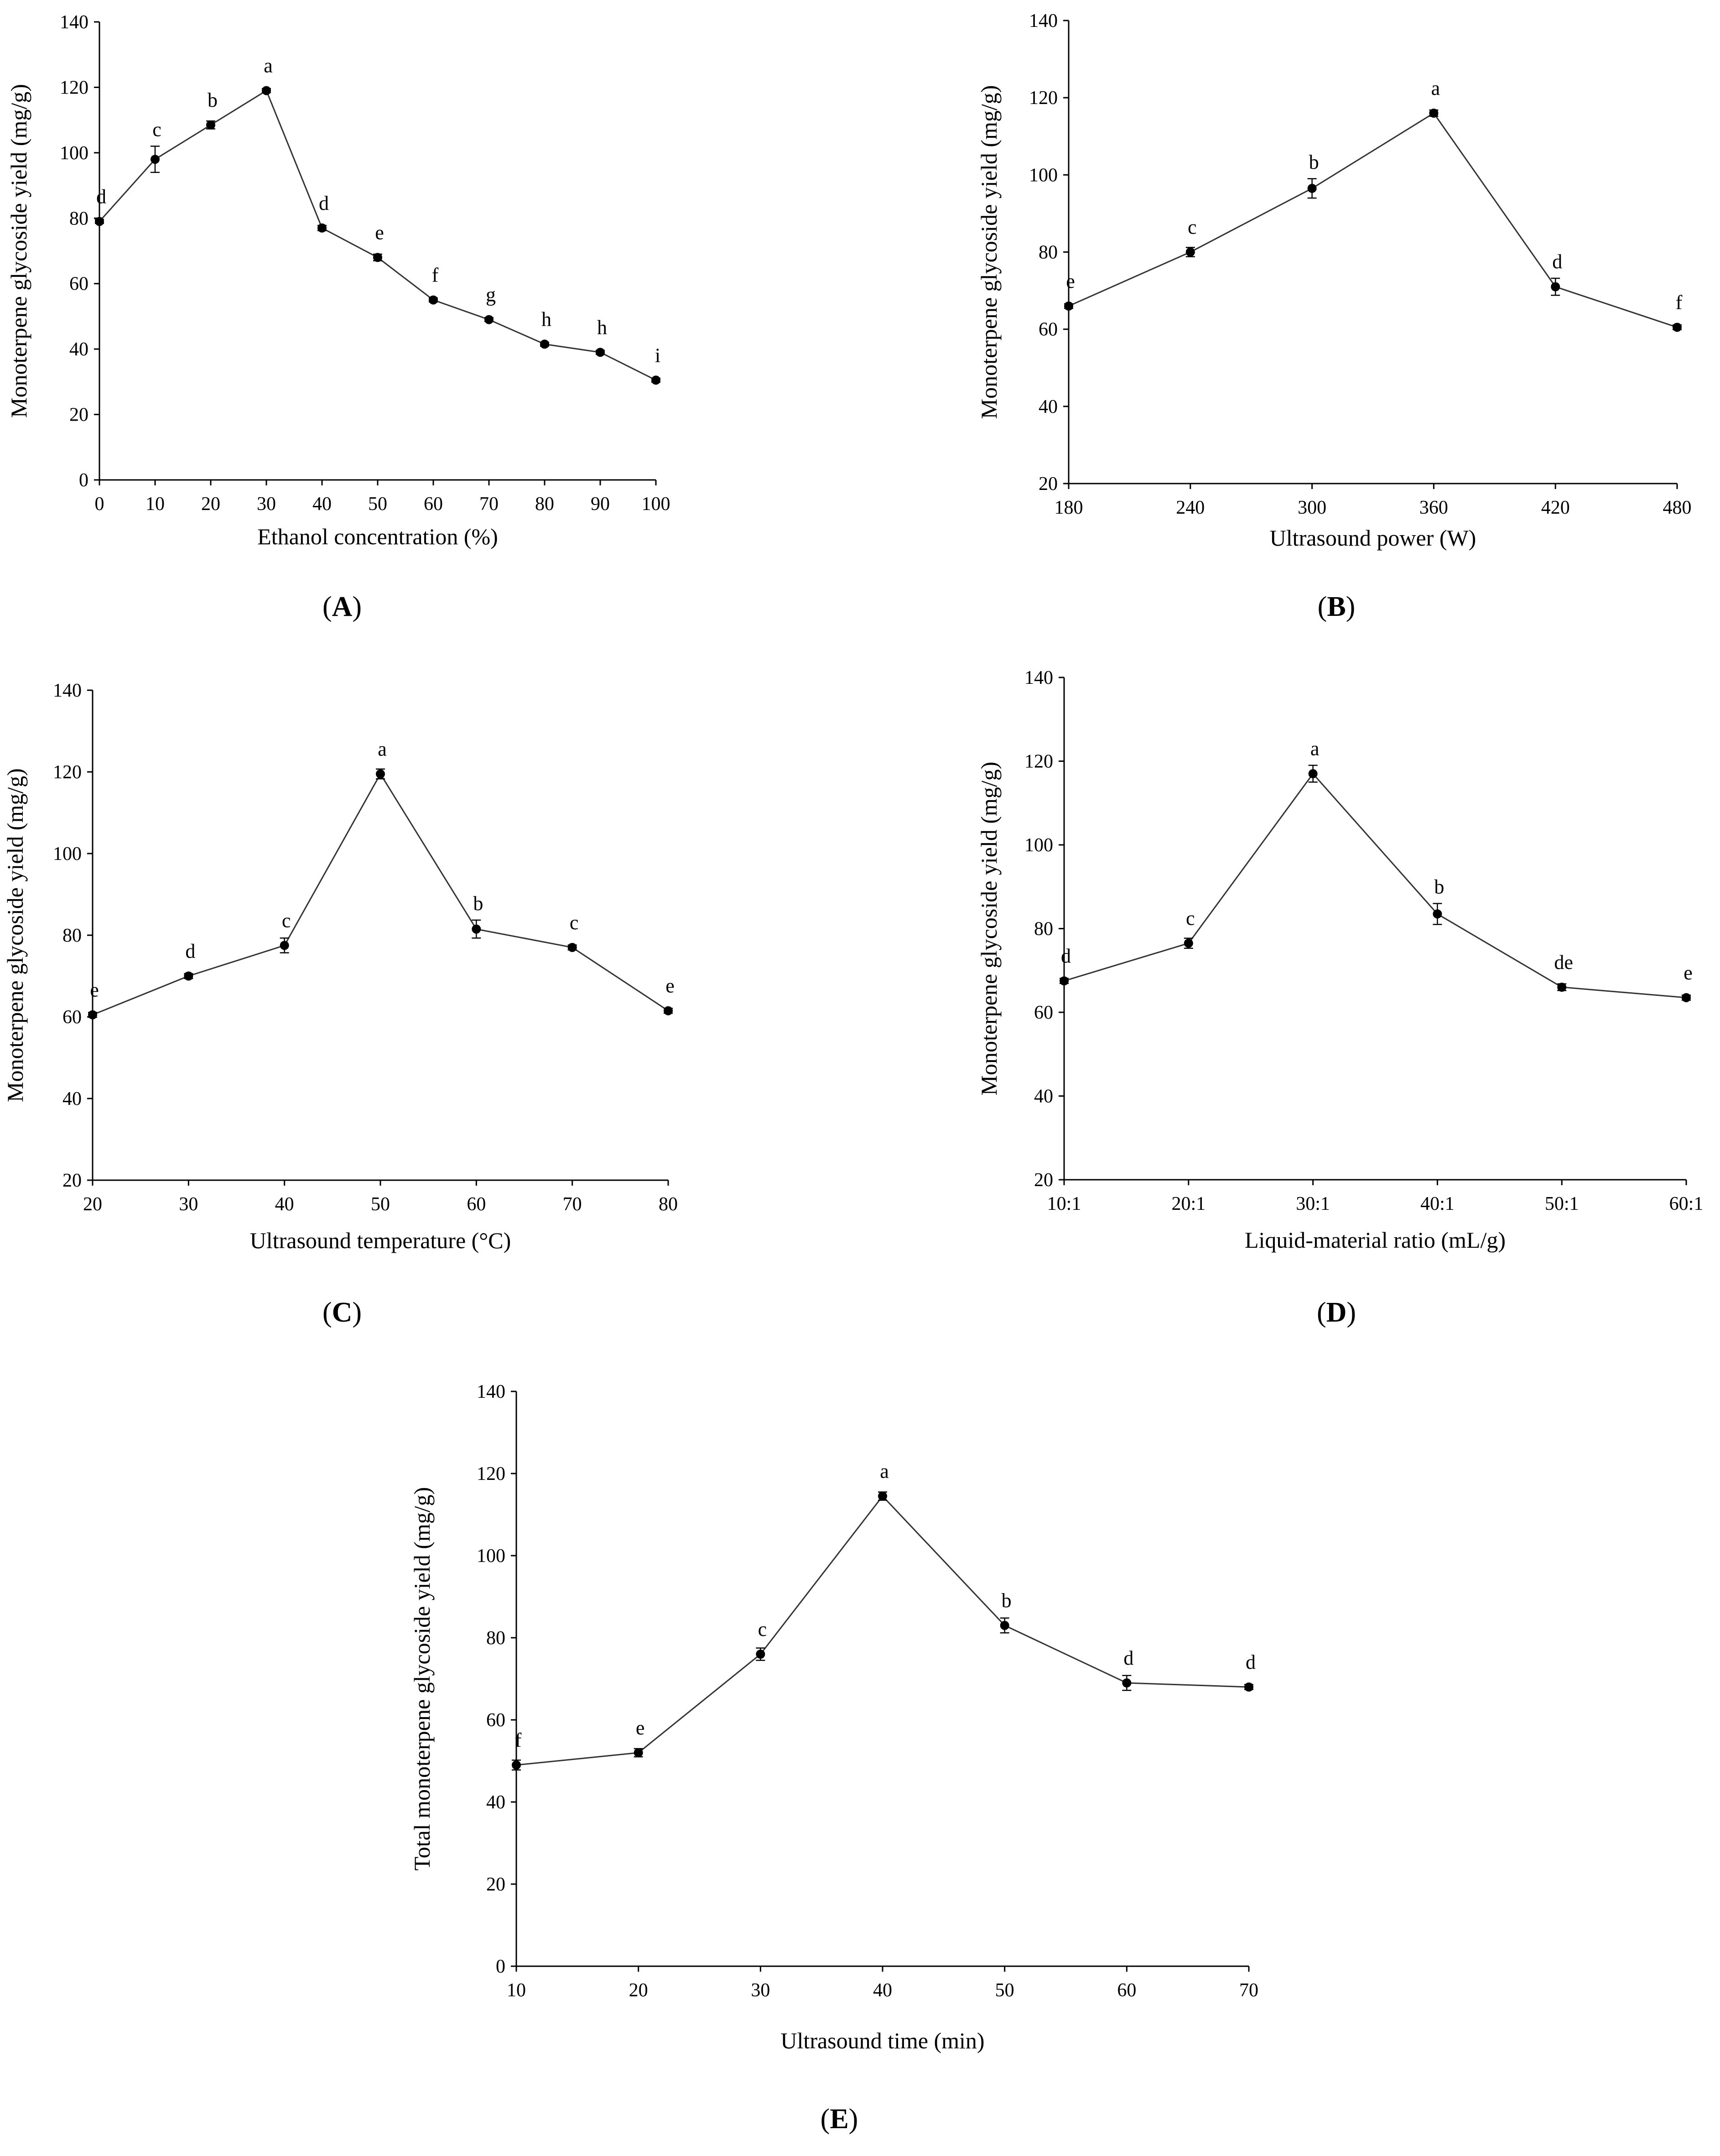  Describe the element at coordinates (1312, 508) in the screenshot. I see `x-tick-label: 300` at that location.